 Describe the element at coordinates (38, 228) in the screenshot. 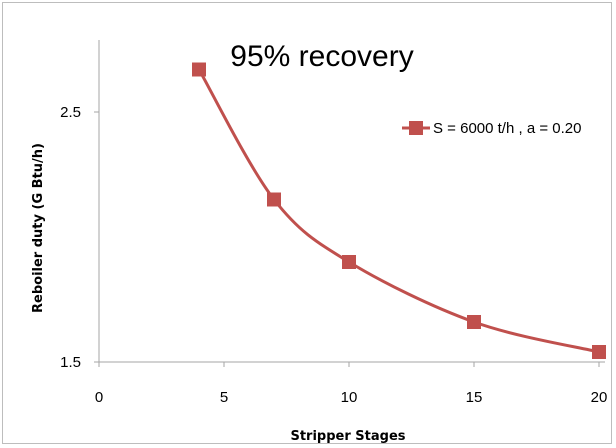

I see `y-axis-label: Reboiler duty (G Btu/h)` at that location.